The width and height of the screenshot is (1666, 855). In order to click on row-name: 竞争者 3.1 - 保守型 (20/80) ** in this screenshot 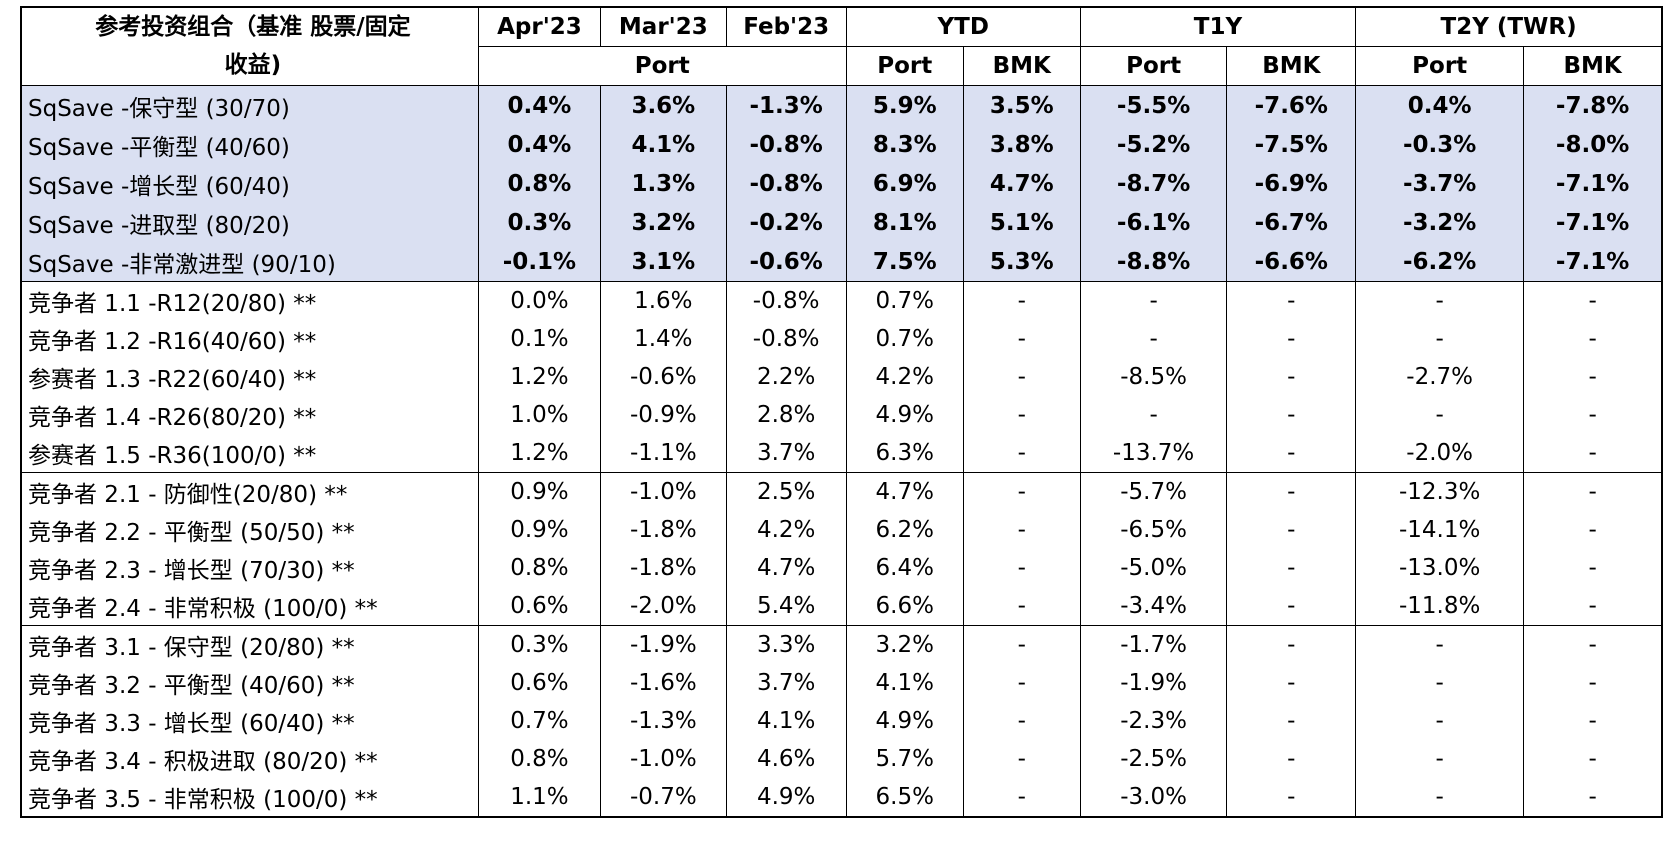, I will do `click(250, 644)`.